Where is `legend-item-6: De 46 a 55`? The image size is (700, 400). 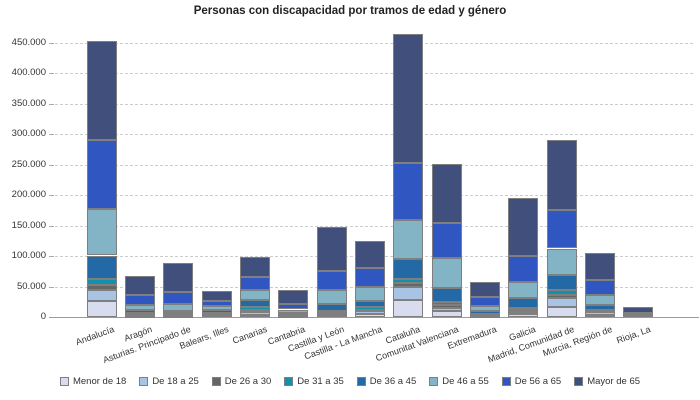 legend-item-6: De 46 a 55 is located at coordinates (459, 381).